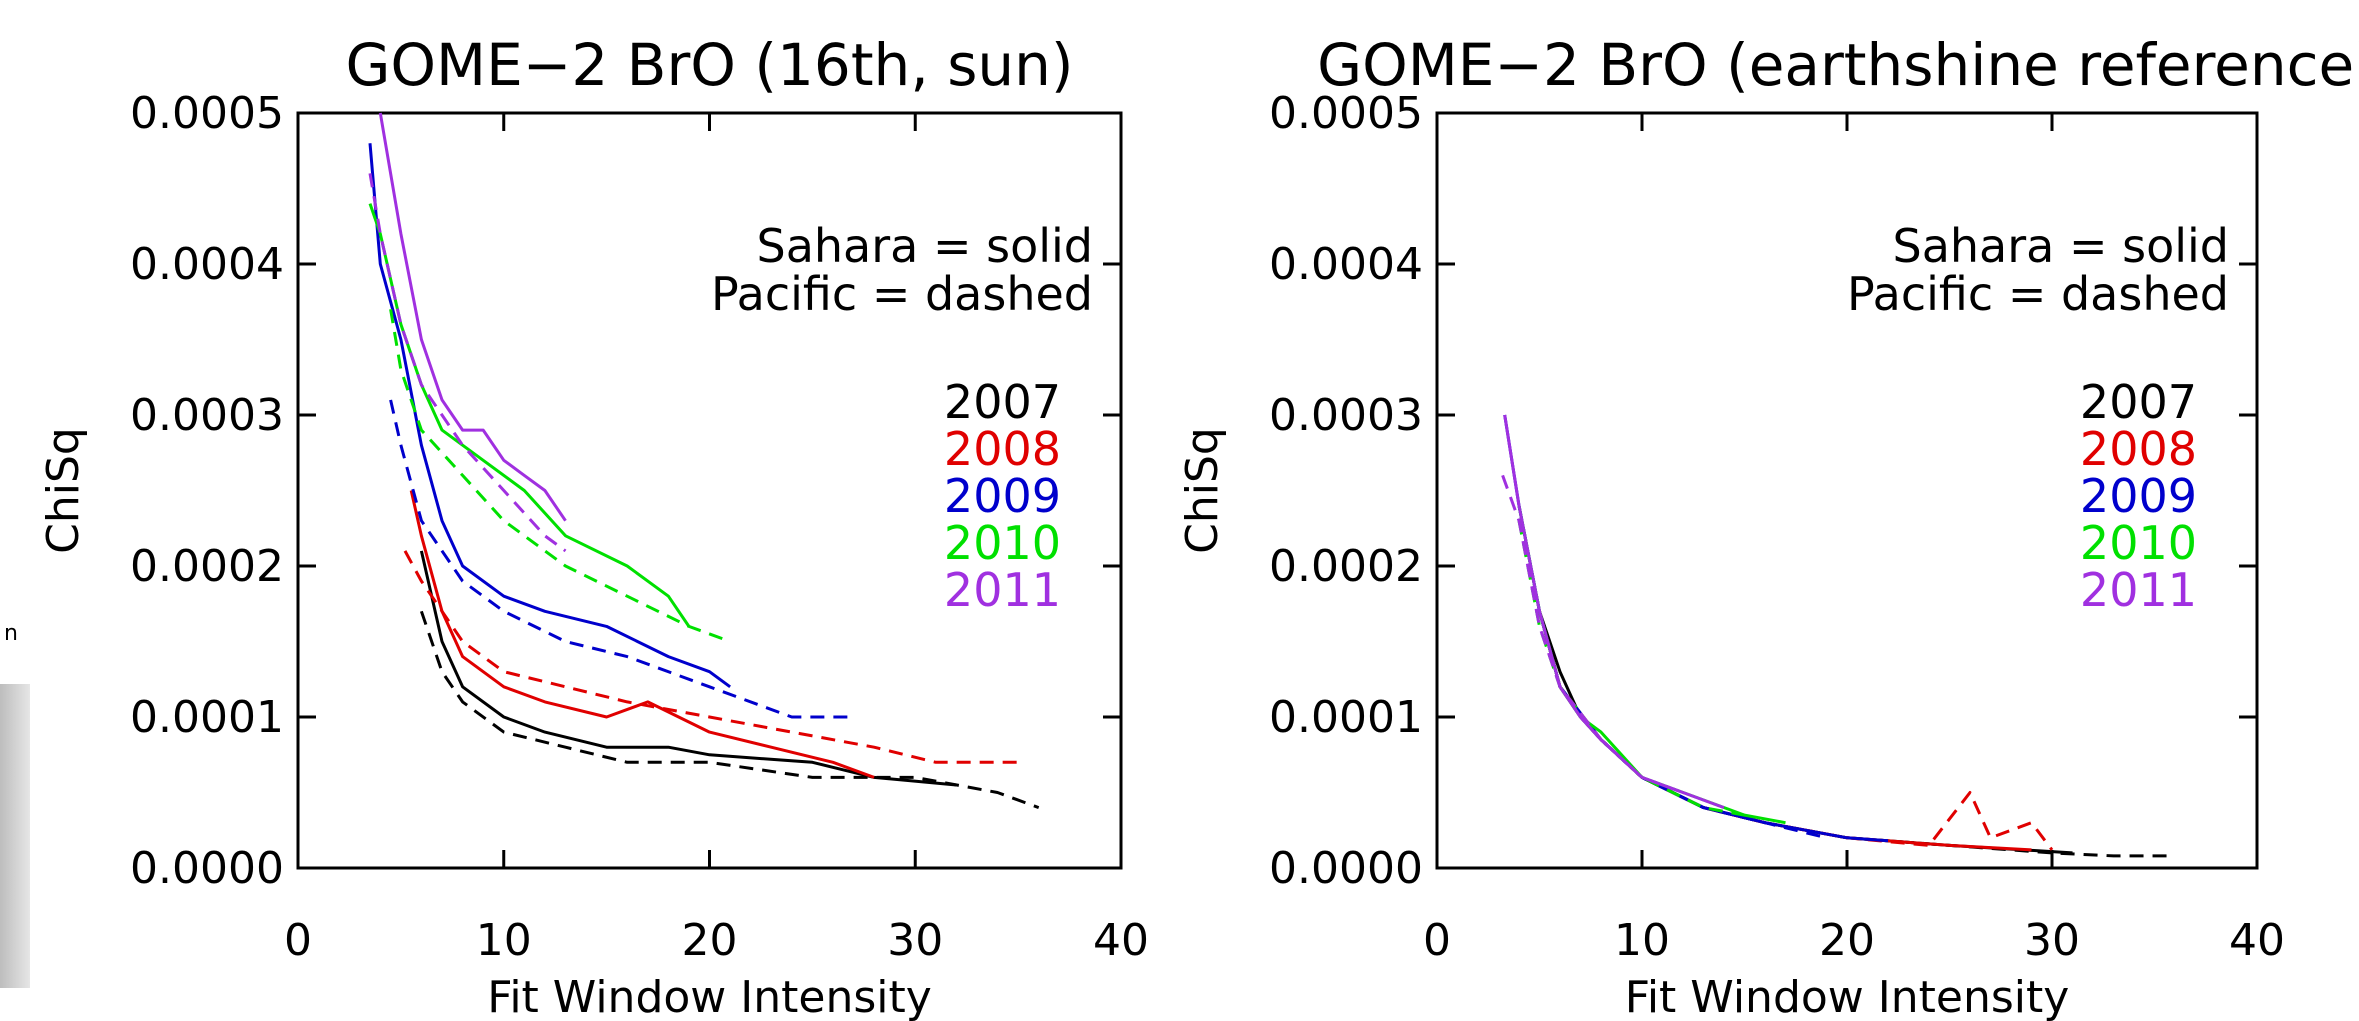 The image size is (2359, 1021). What do you see at coordinates (709, 65) in the screenshot?
I see `chart-title: GOME−2 BrO (16th, sun)` at bounding box center [709, 65].